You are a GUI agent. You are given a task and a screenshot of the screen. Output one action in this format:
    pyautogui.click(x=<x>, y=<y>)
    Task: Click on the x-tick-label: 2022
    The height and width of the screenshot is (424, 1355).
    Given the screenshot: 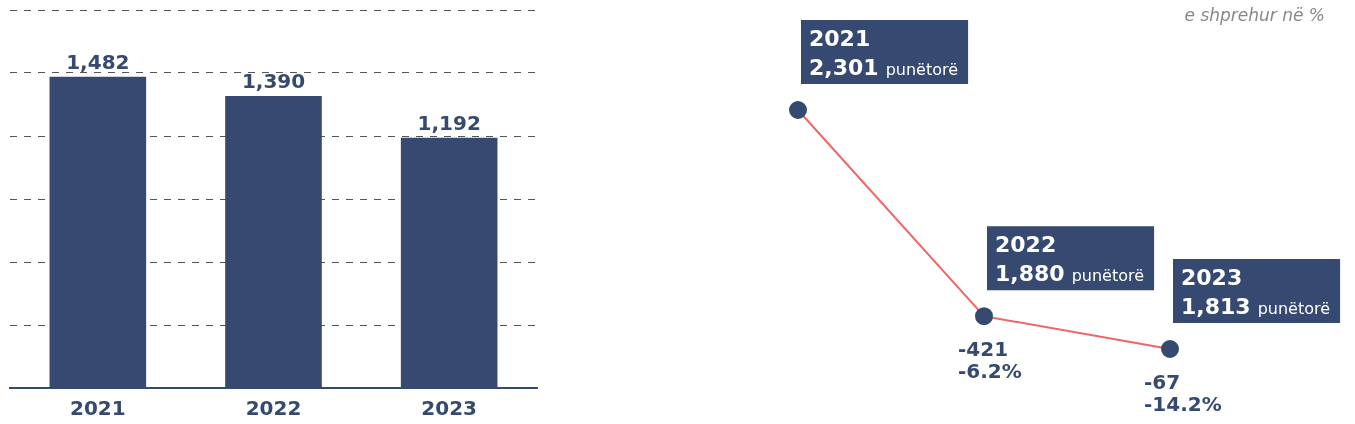 What is the action you would take?
    pyautogui.click(x=273, y=408)
    